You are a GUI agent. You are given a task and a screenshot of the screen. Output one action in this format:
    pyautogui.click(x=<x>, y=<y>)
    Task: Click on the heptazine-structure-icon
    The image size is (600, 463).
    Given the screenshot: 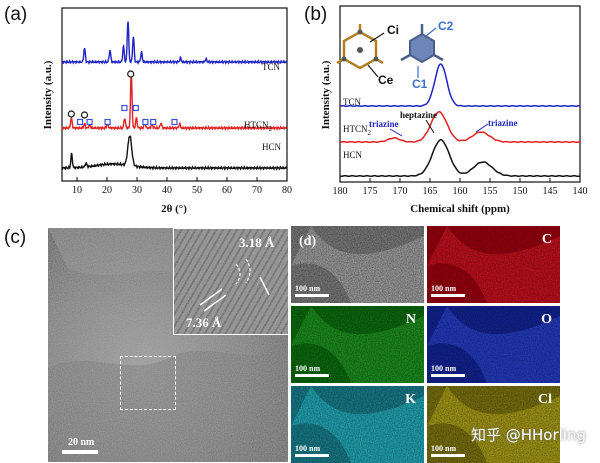 What is the action you would take?
    pyautogui.click(x=360, y=47)
    